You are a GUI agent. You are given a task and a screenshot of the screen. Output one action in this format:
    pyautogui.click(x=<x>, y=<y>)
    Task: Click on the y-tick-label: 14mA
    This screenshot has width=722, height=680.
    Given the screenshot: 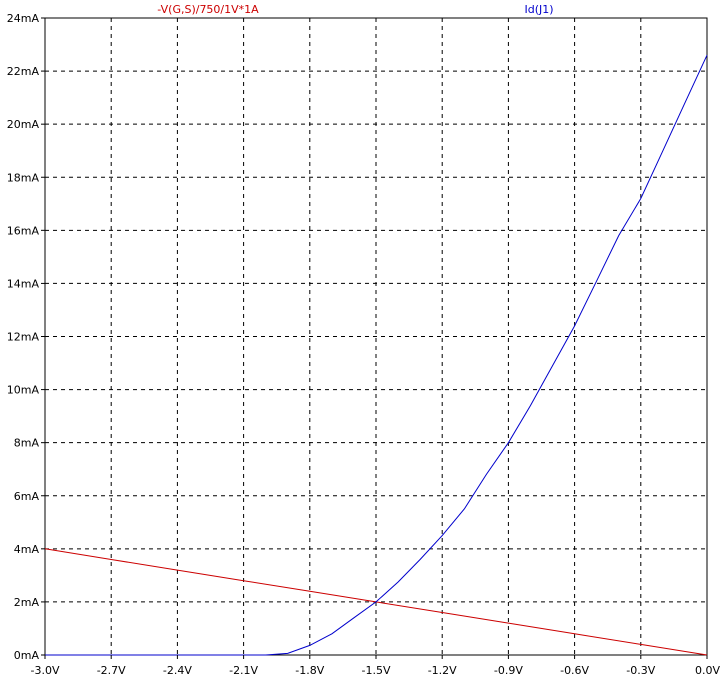 What is the action you would take?
    pyautogui.click(x=23, y=283)
    